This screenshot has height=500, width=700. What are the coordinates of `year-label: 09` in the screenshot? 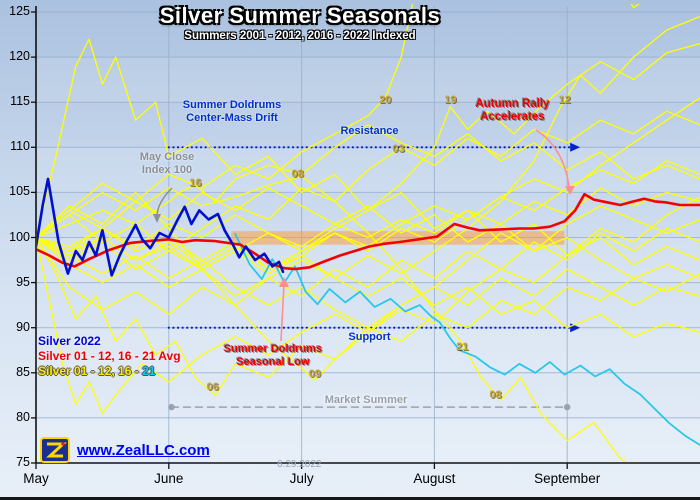 It's located at (314, 374).